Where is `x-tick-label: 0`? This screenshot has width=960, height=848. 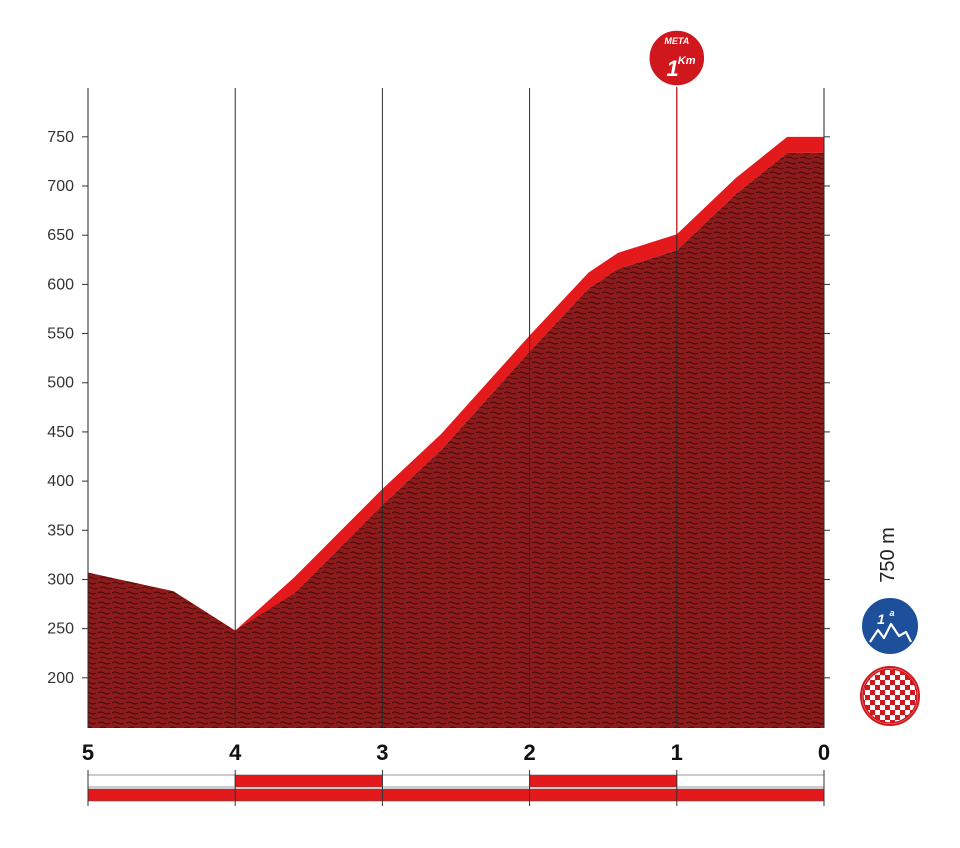
x-tick-label: 0 is located at coordinates (824, 752).